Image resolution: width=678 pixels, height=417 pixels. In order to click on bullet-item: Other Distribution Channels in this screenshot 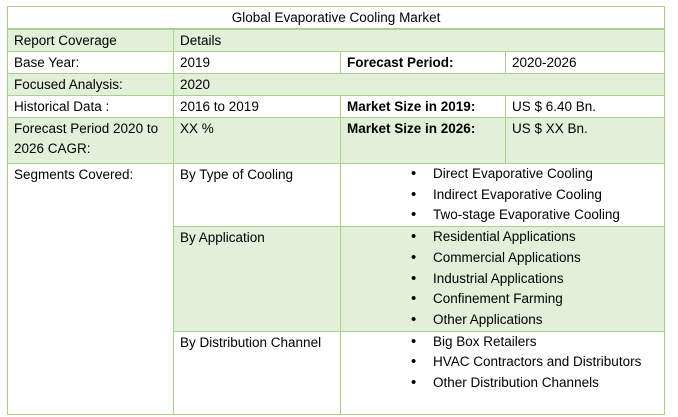, I will do `click(527, 383)`.